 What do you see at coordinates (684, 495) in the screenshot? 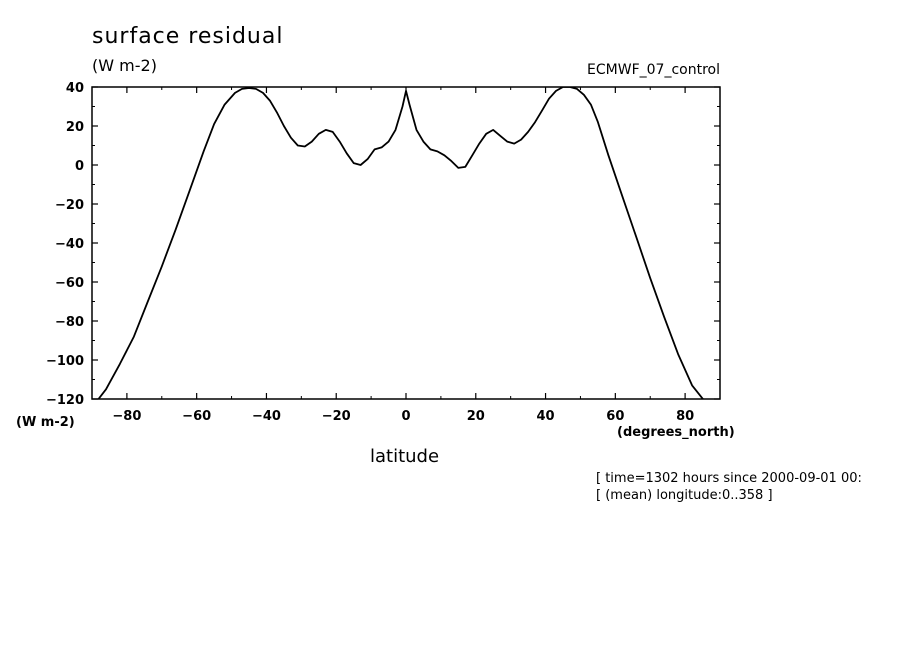
I see `longitude-info: [ (mean) longitude:0..358 ]` at bounding box center [684, 495].